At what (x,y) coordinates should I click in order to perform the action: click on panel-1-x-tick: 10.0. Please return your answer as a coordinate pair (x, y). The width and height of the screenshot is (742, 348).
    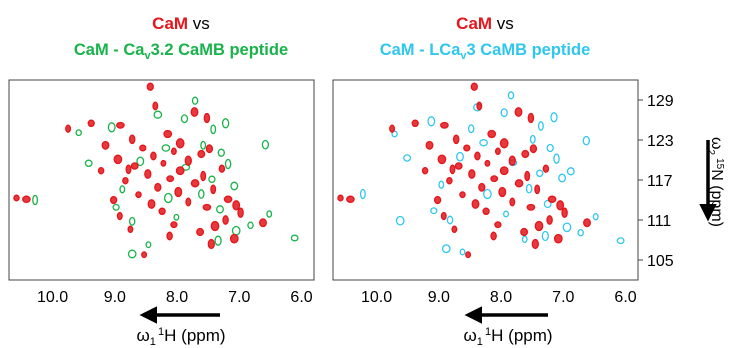
    Looking at the image, I should click on (52, 297).